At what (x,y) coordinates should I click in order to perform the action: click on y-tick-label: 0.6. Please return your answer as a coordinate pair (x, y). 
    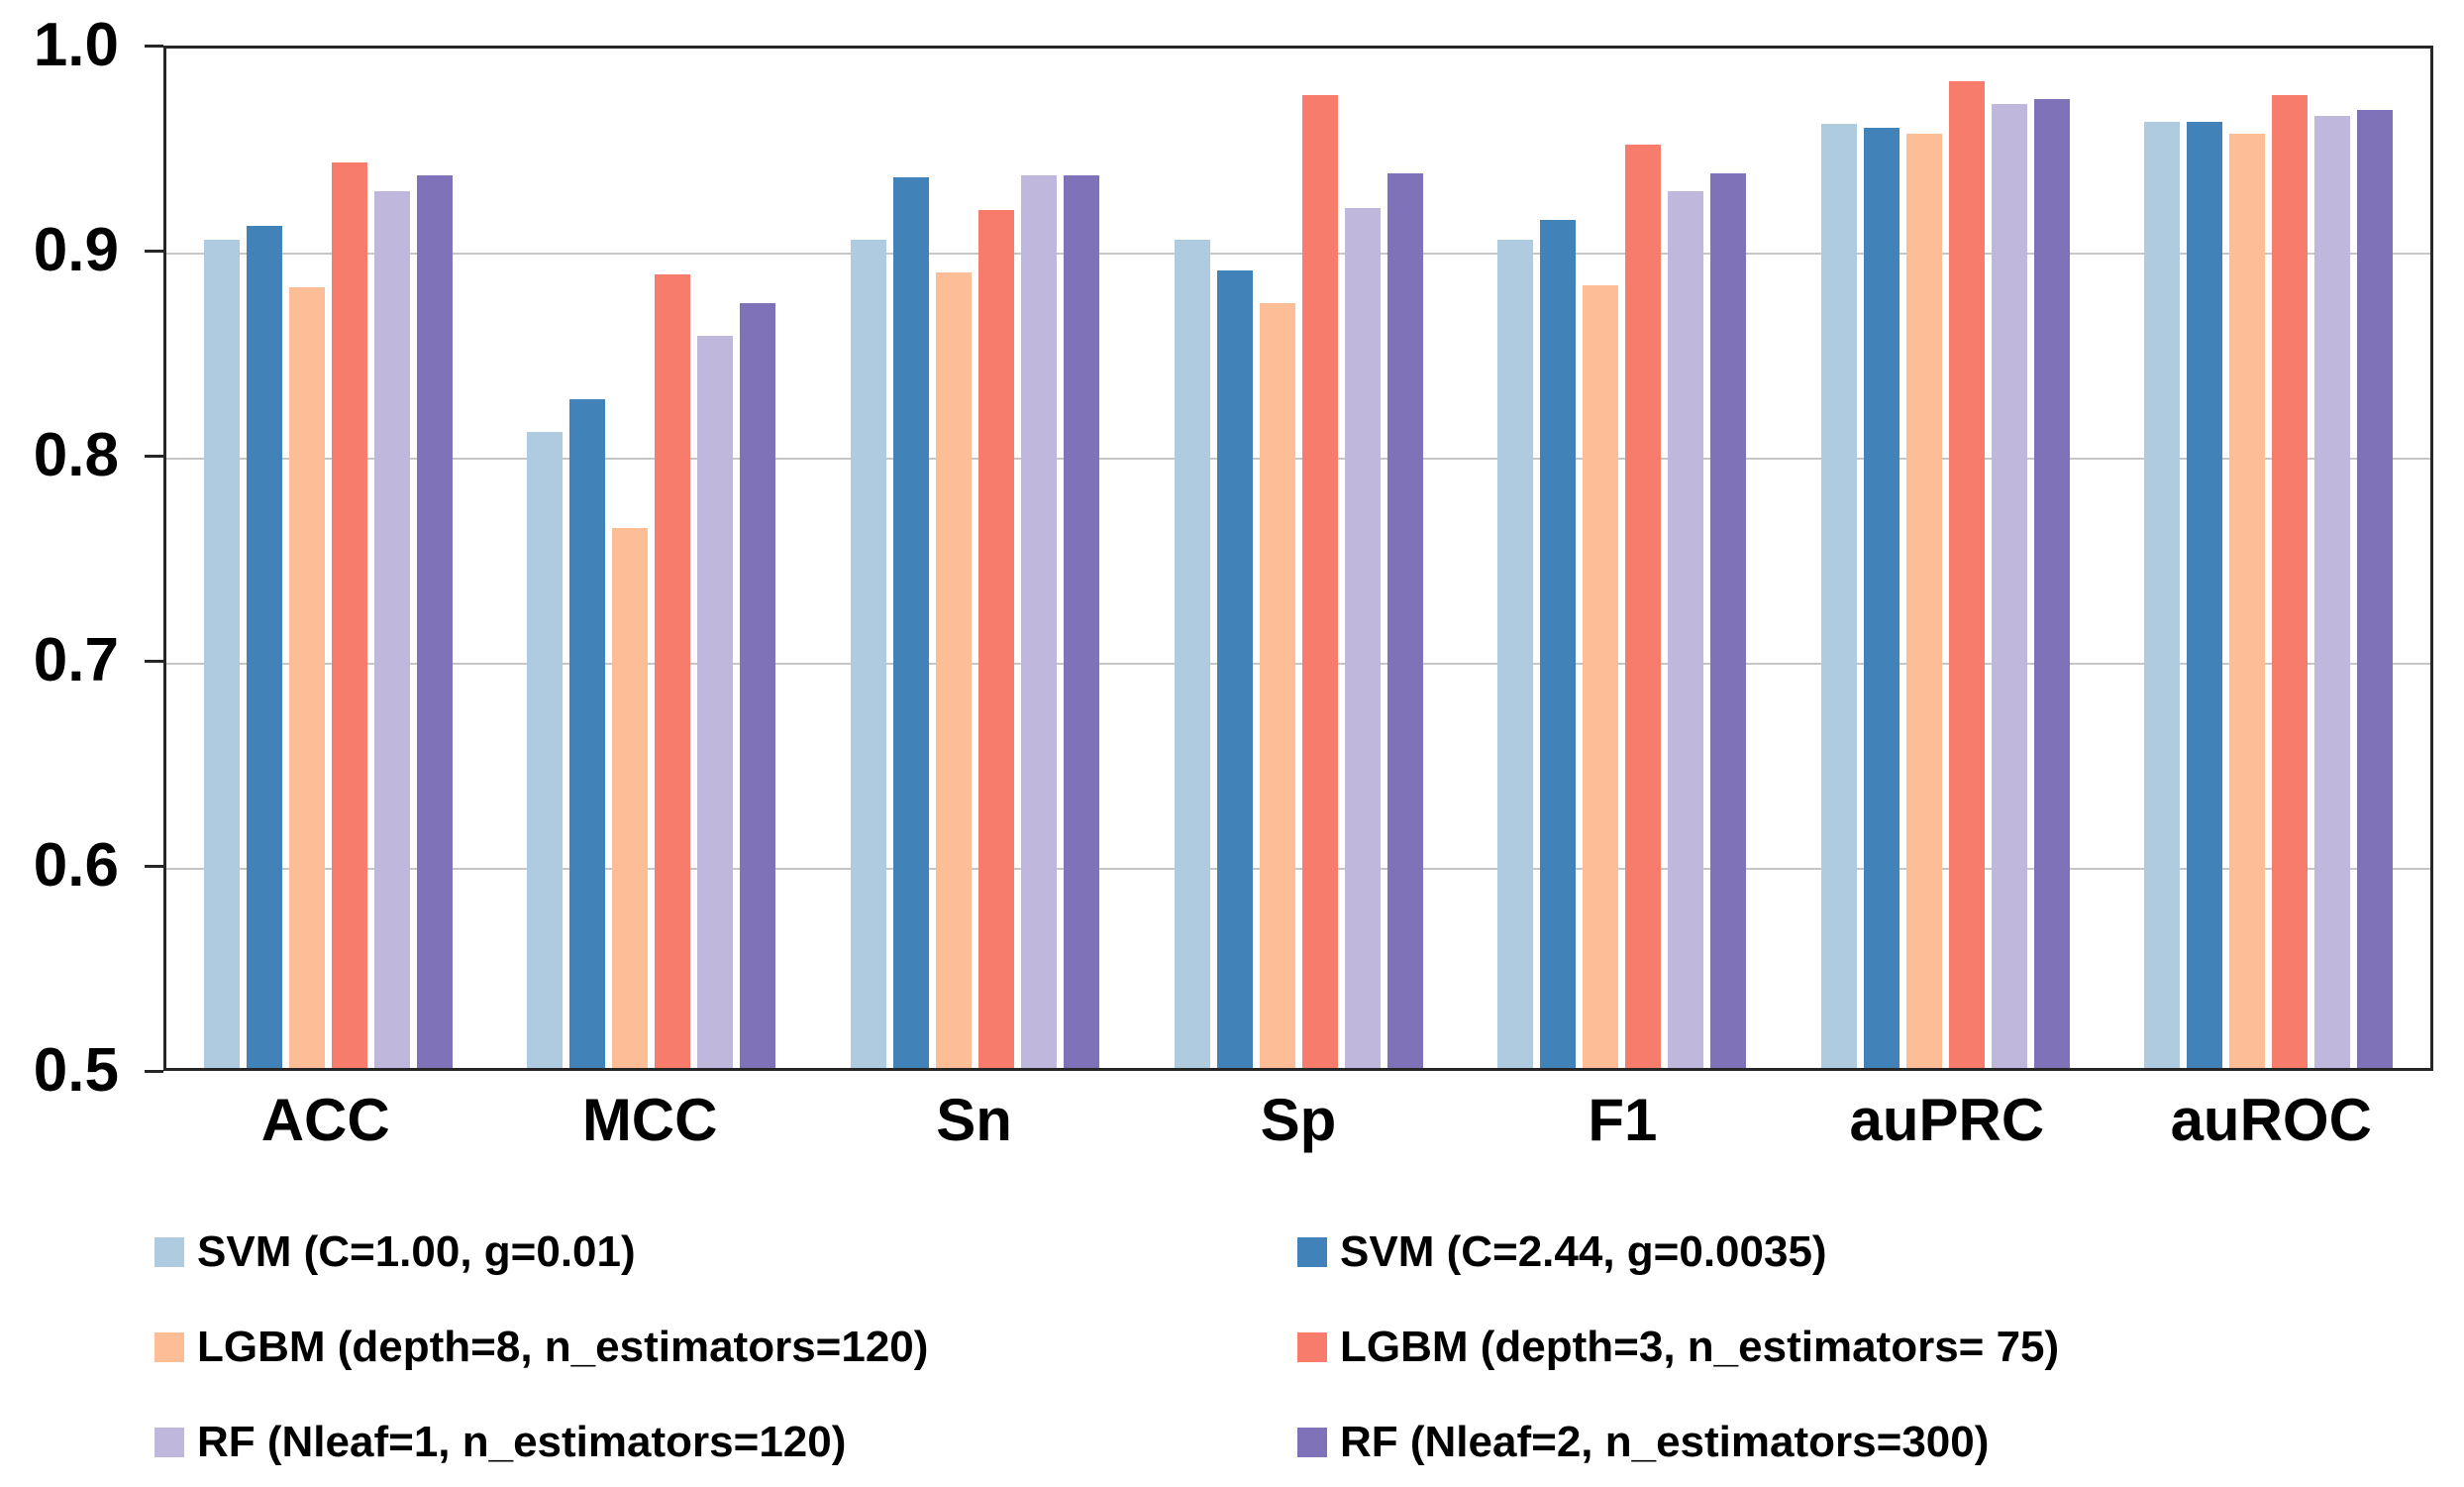
    Looking at the image, I should click on (76, 865).